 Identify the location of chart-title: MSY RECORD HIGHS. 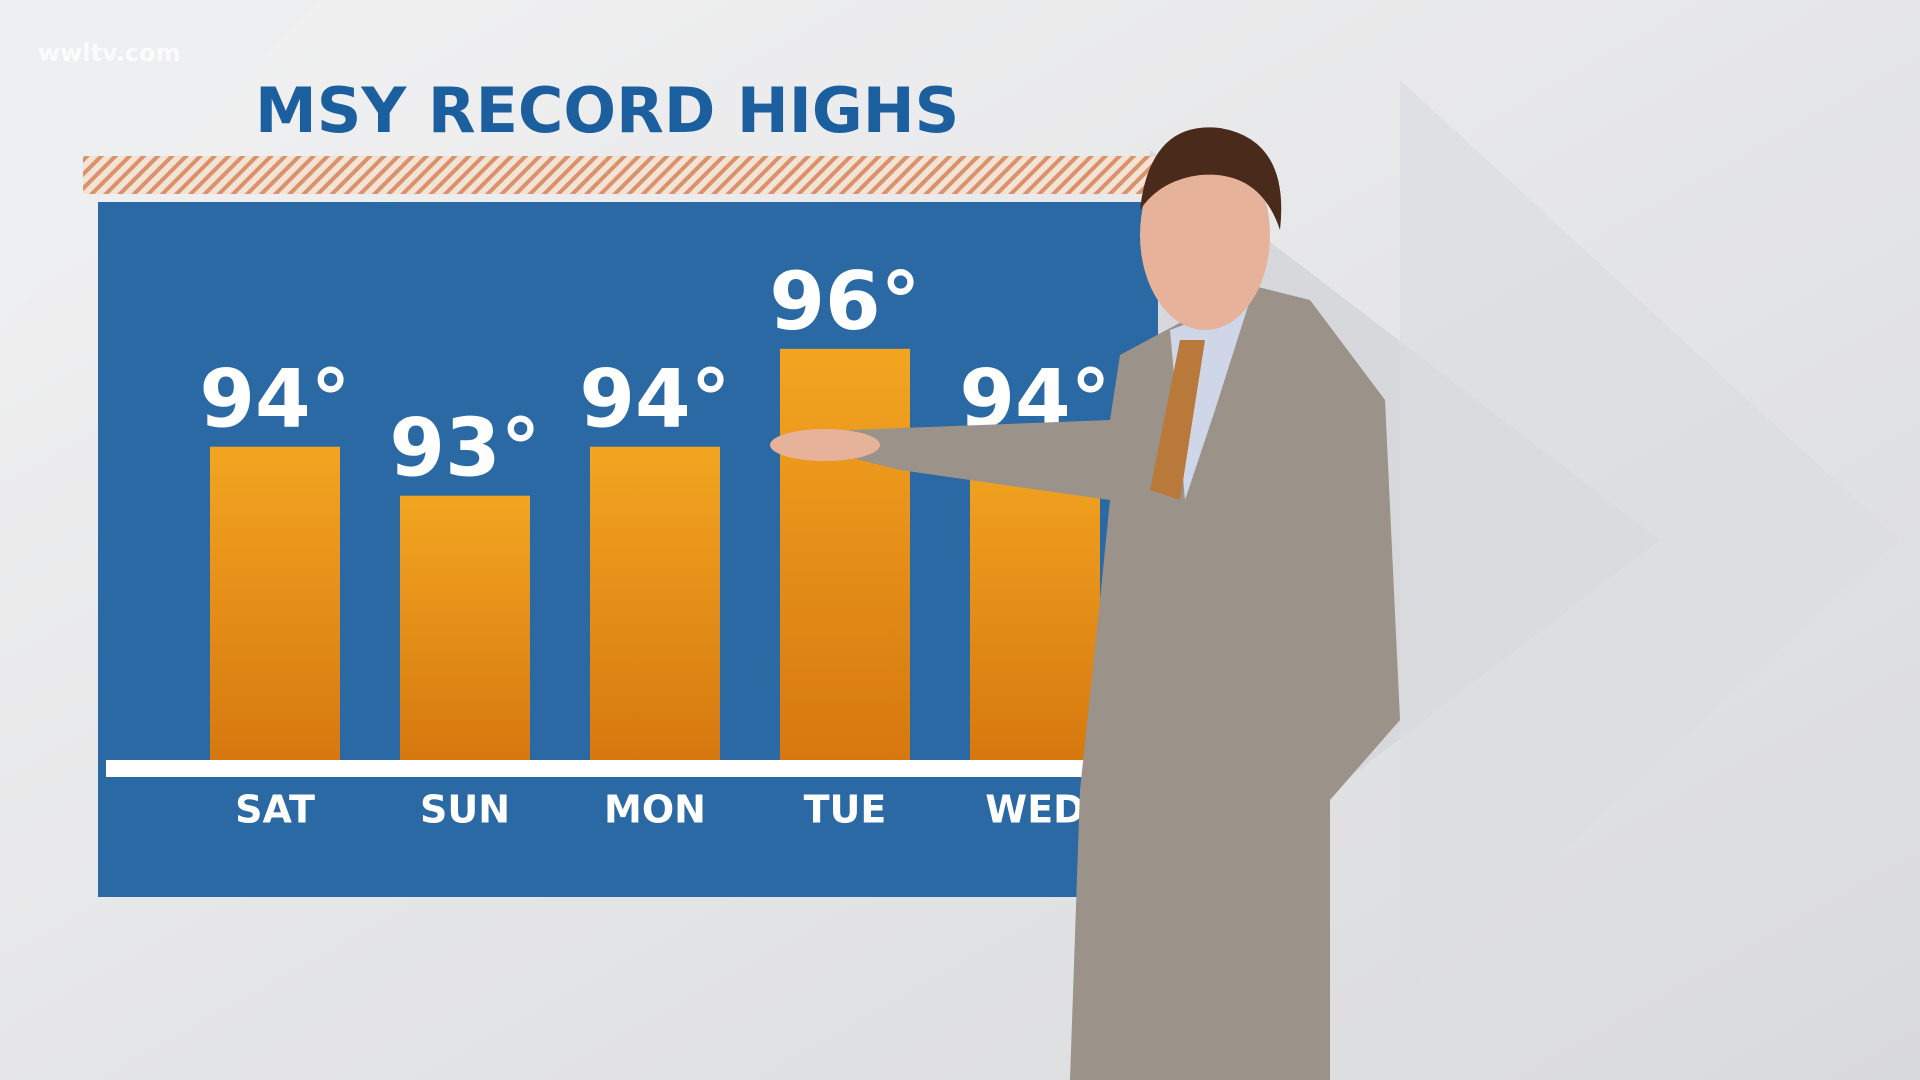
(607, 110).